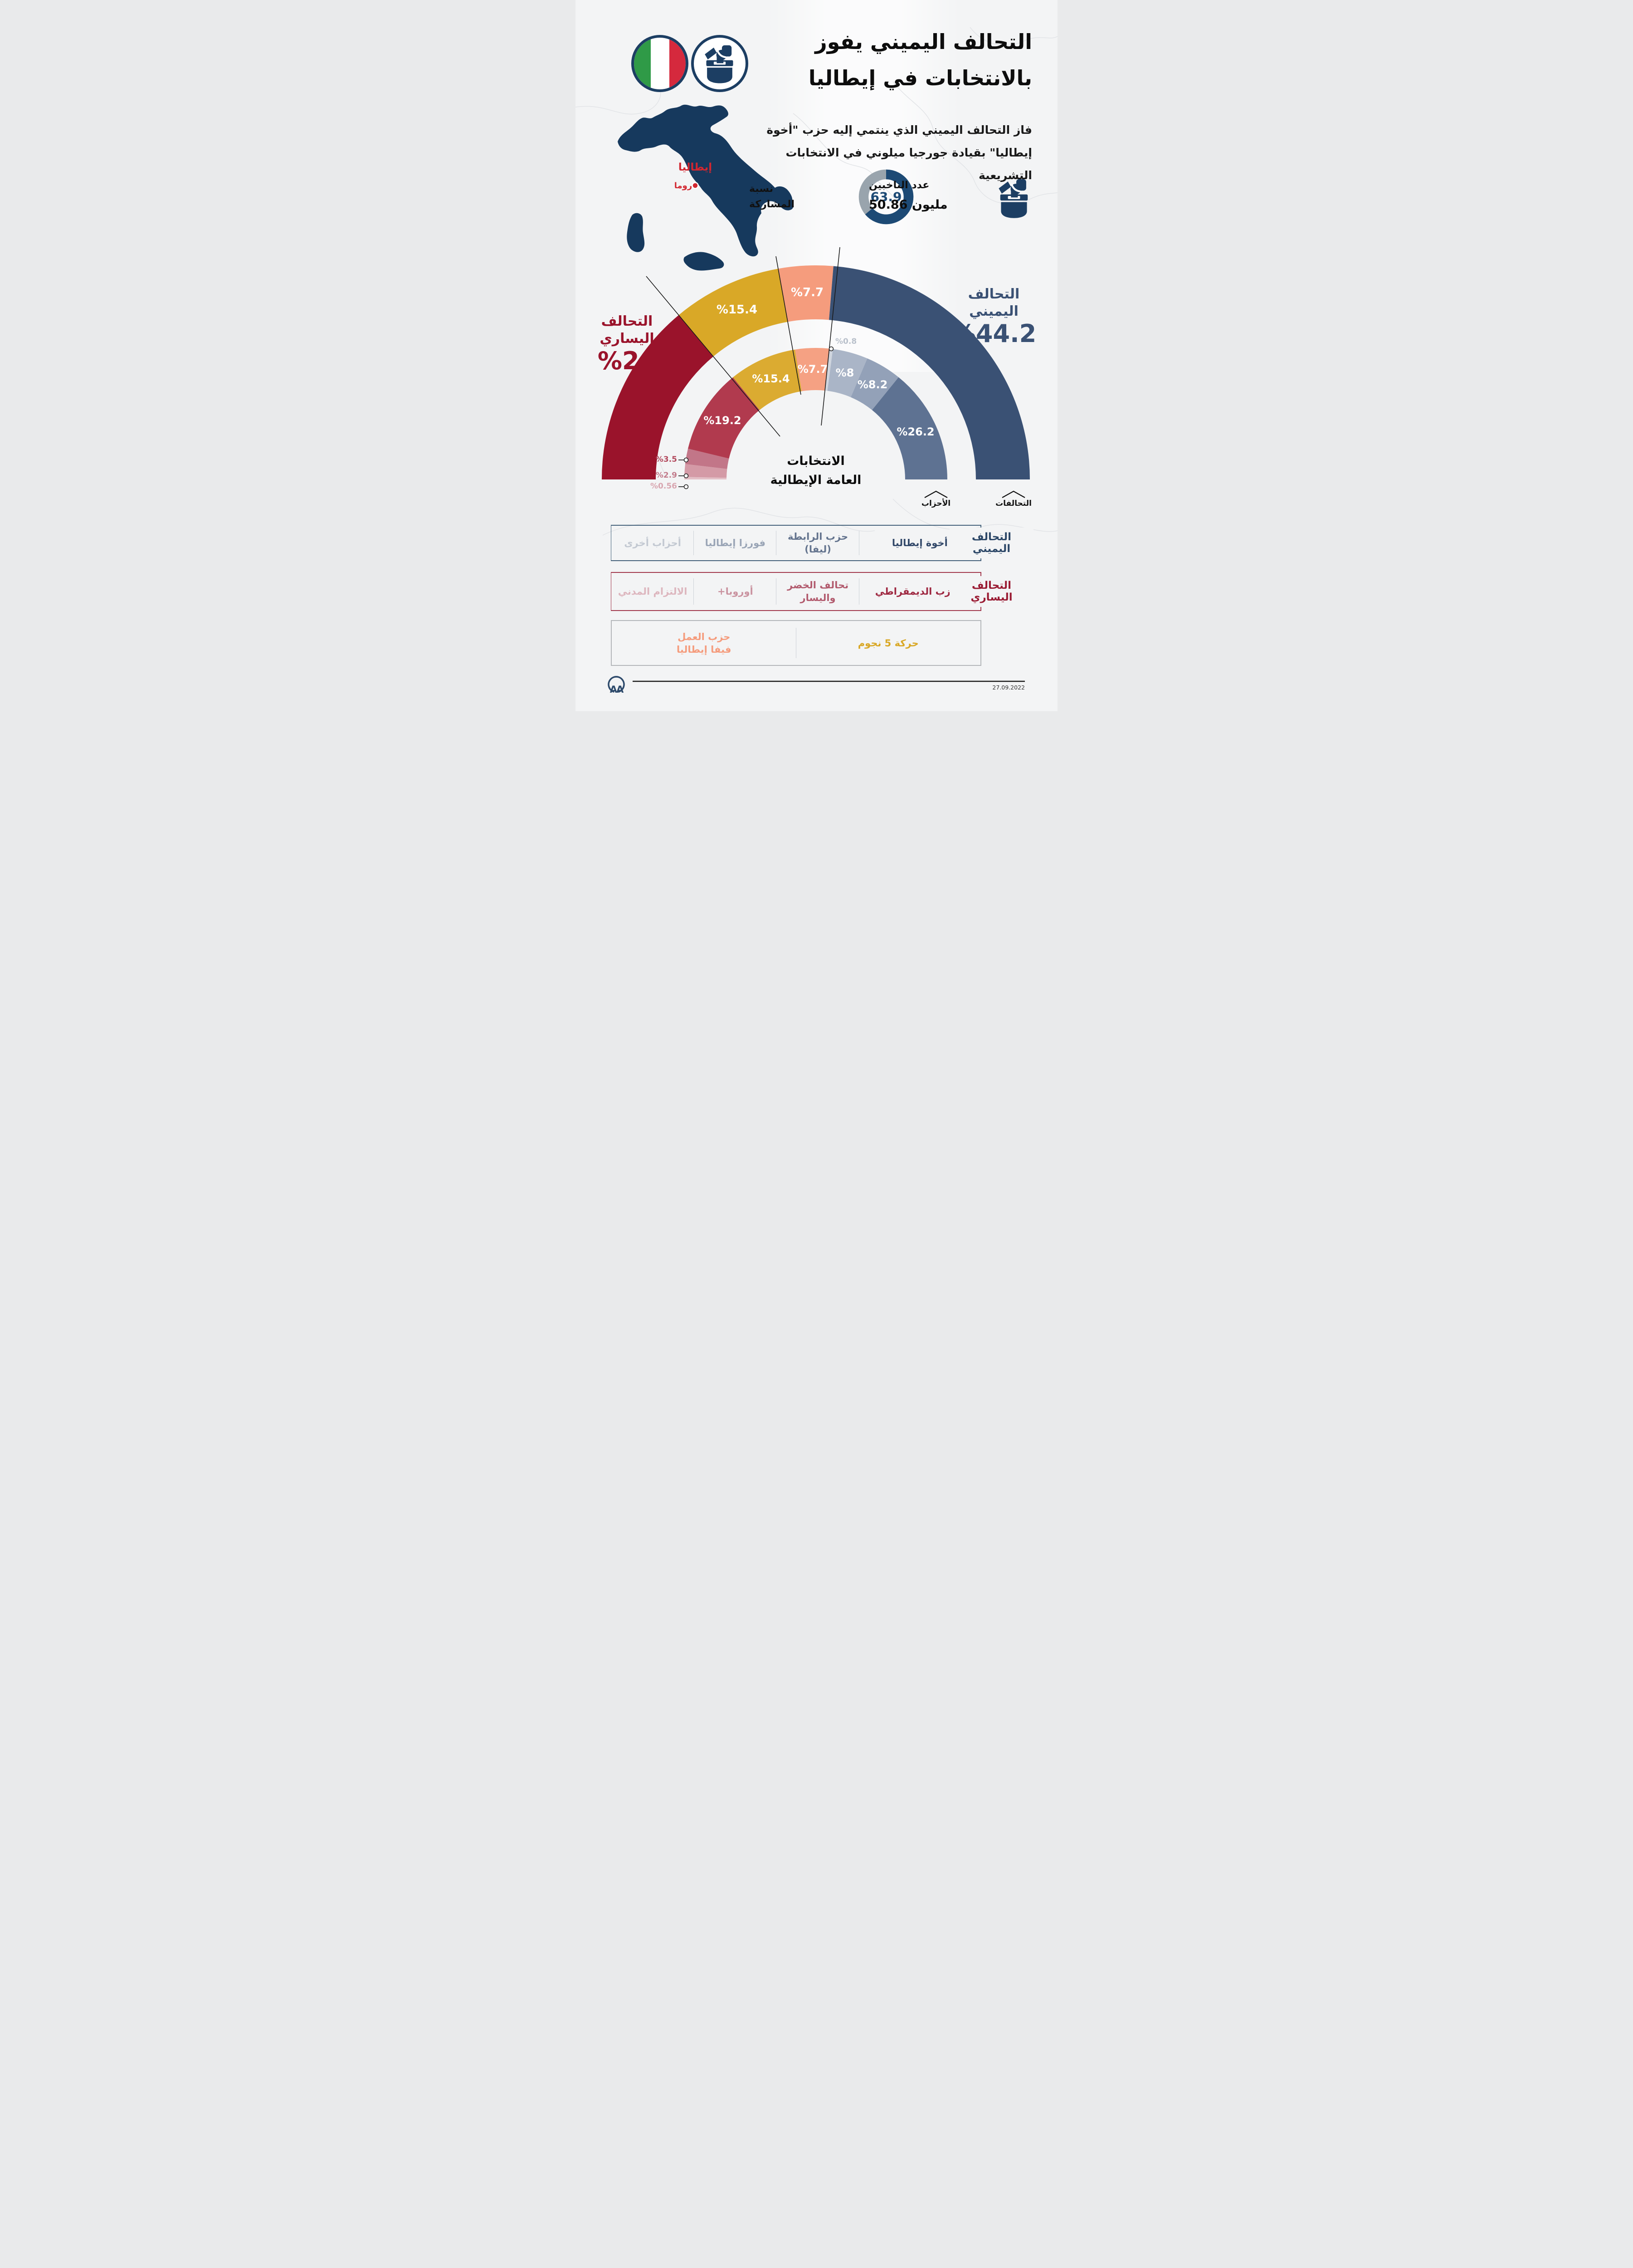  Describe the element at coordinates (991, 592) in the screenshot. I see `legend-title: التحالف اليساري` at that location.